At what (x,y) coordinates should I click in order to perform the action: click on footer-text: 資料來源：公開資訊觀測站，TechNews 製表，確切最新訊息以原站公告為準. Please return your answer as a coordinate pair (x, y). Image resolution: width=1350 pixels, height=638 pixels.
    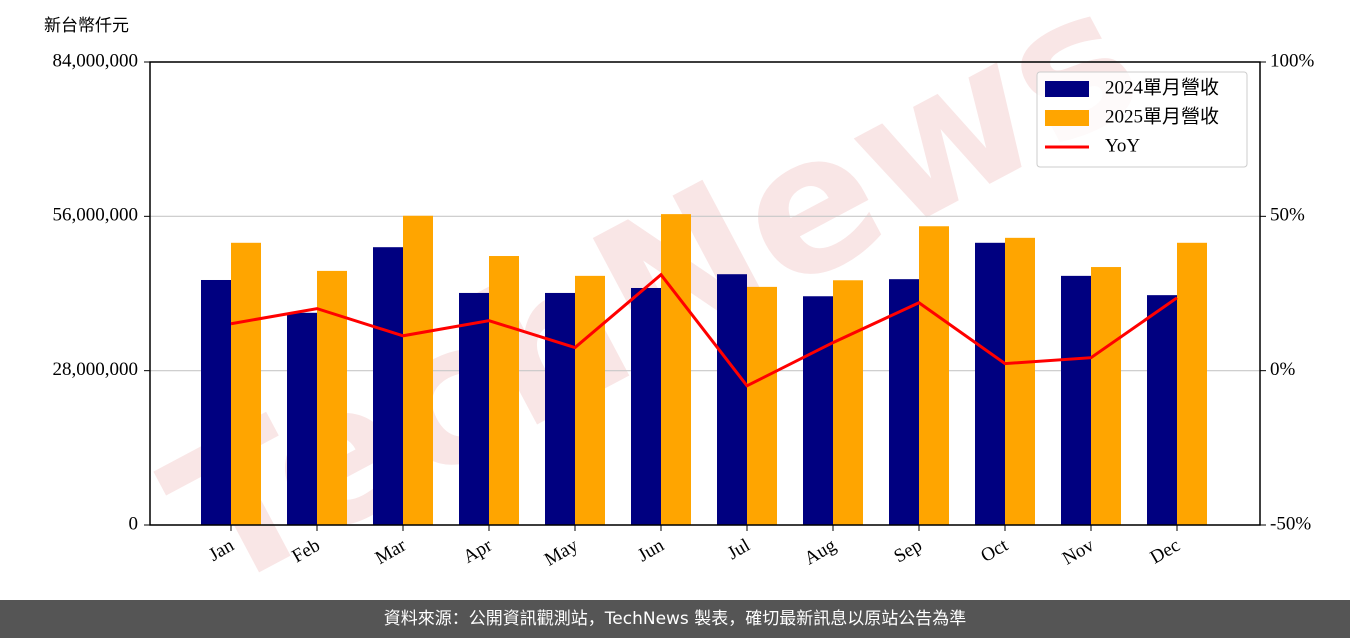
    Looking at the image, I should click on (675, 619).